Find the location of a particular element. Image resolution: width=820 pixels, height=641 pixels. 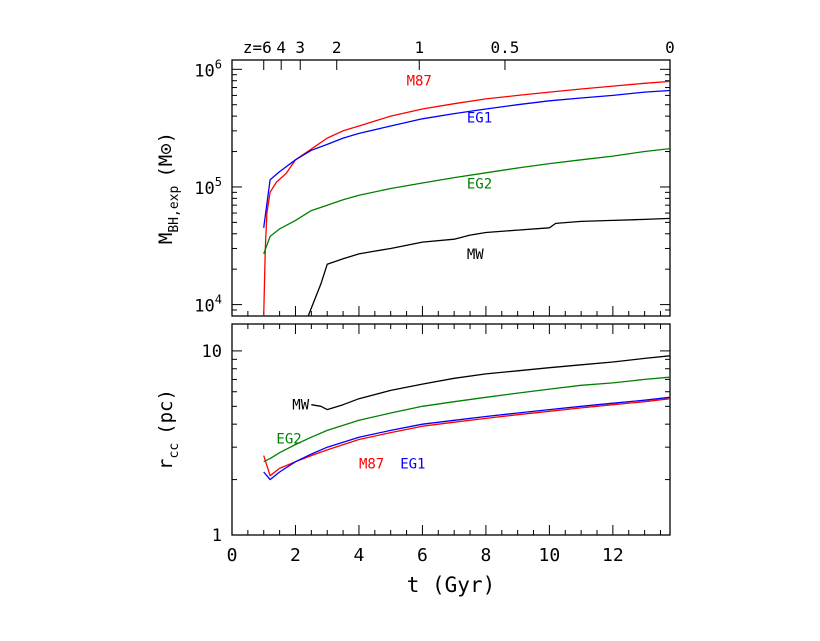

x-tick-label: 6 is located at coordinates (422, 555).